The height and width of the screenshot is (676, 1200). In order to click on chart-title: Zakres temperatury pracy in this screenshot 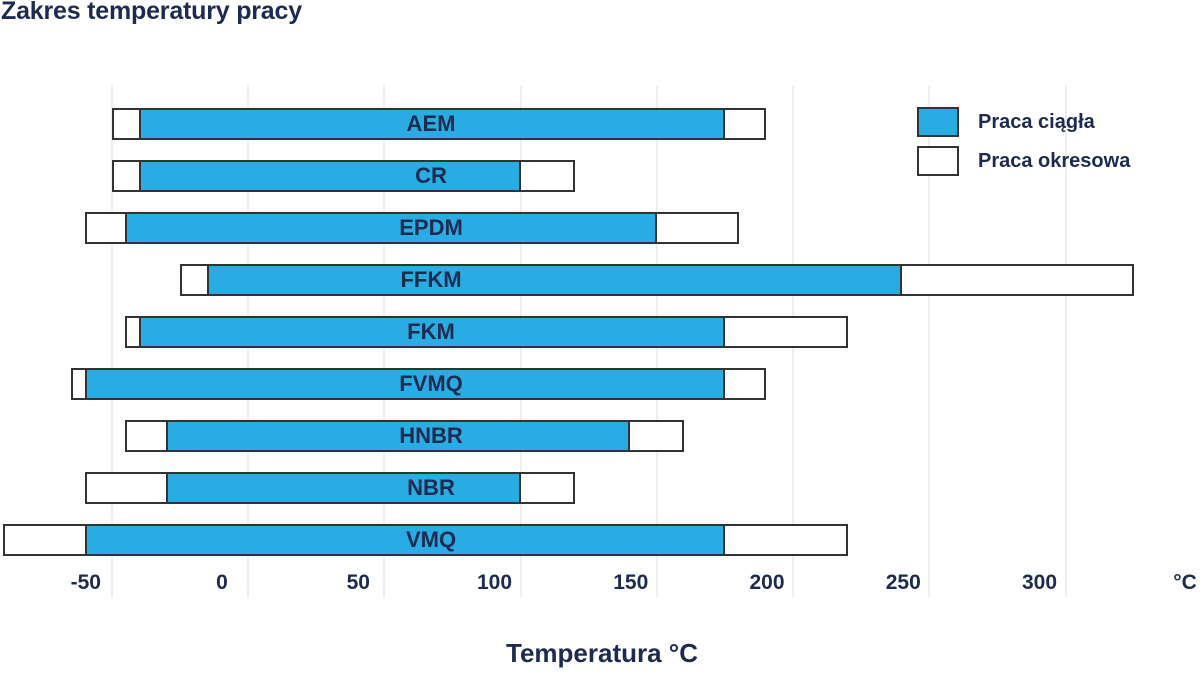, I will do `click(151, 12)`.